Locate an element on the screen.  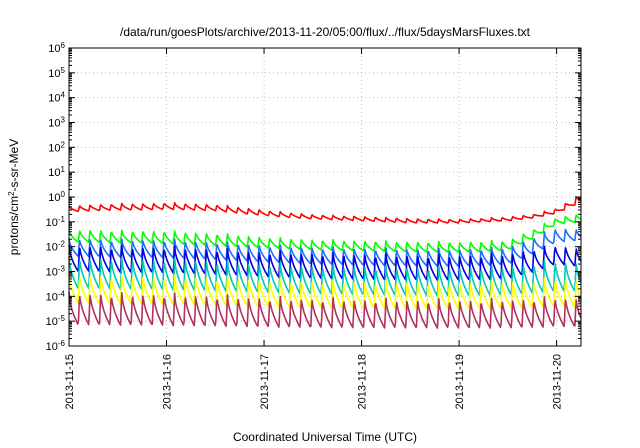
y-tick-label: 10⁻³ is located at coordinates (56, 271).